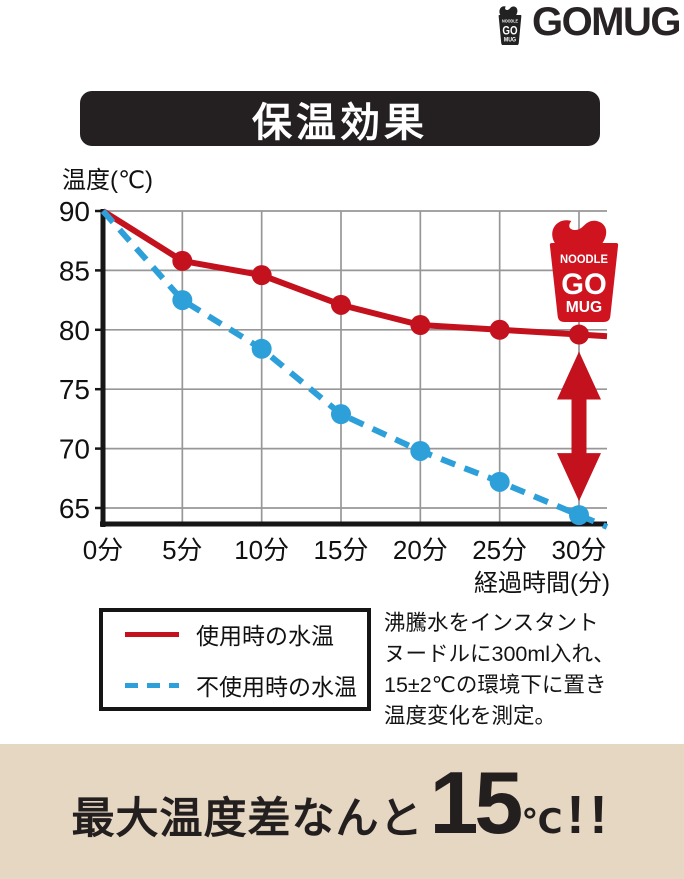 This screenshot has height=879, width=684. I want to click on y-axis-title: 温度(℃), so click(107, 180).